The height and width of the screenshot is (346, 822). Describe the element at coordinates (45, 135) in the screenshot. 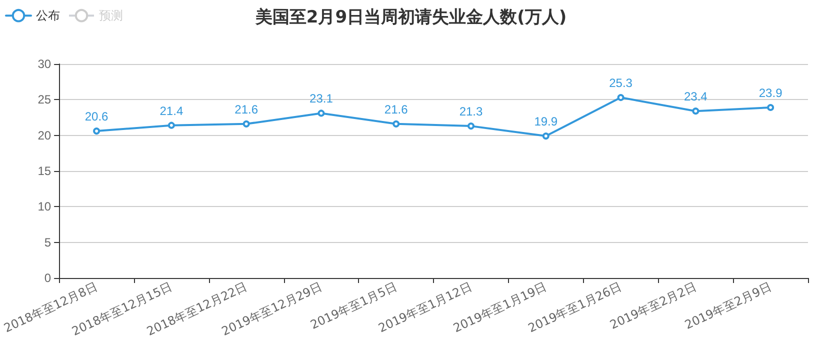

I see `y-tick-label: 20` at that location.